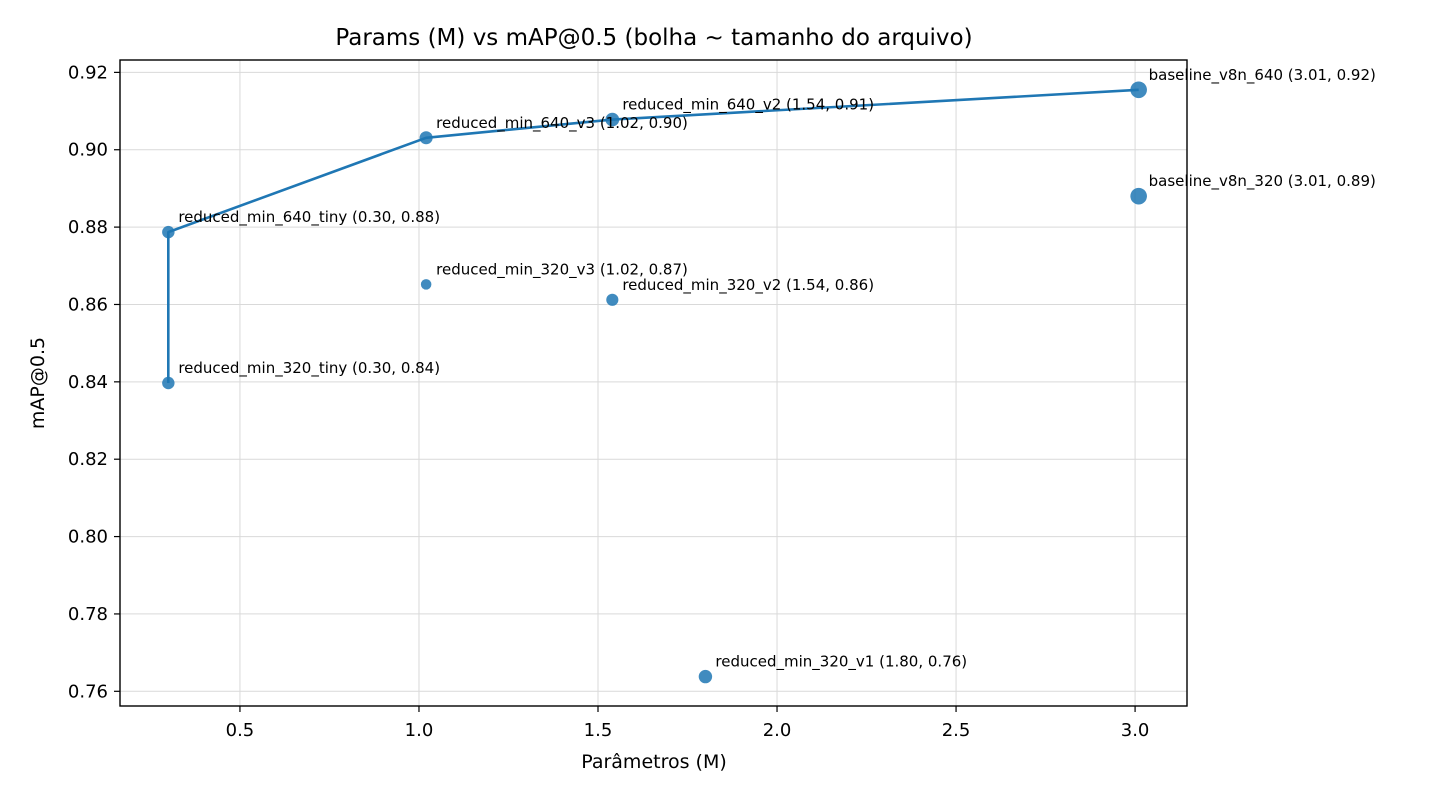  I want to click on point-label: reduced_min_640_v3 (1.02, 0.90), so click(562, 123).